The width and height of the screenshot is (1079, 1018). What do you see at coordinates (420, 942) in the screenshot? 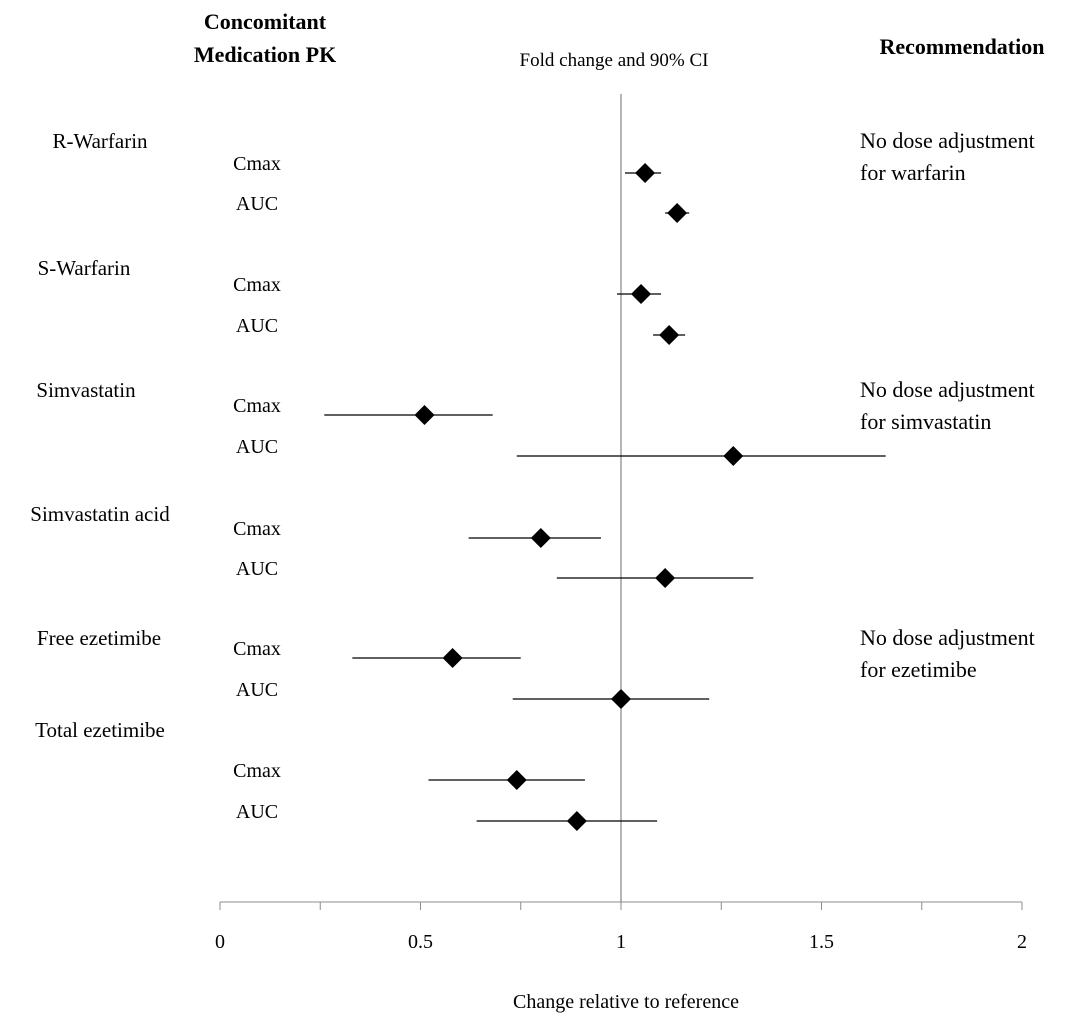
I see `x-tick-label: 0.5` at bounding box center [420, 942].